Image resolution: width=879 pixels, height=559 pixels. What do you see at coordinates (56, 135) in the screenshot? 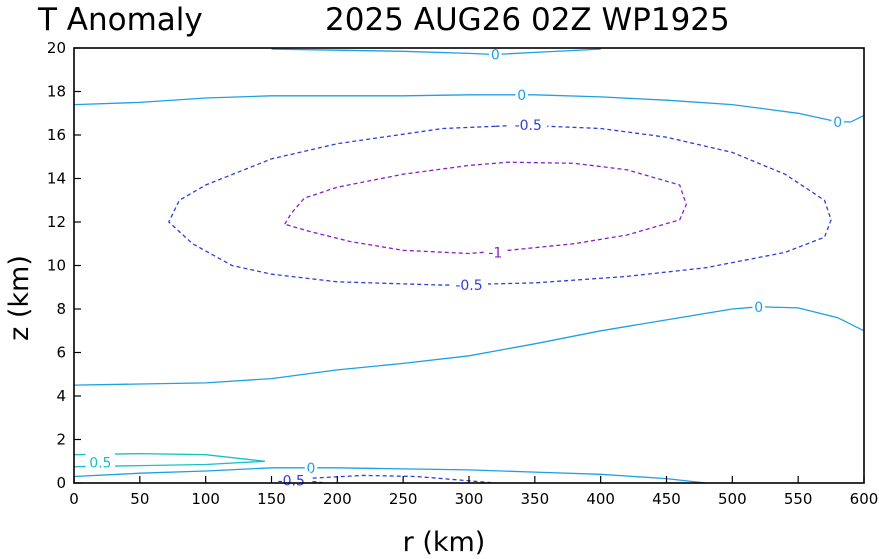
I see `y-tick-label: 16` at bounding box center [56, 135].